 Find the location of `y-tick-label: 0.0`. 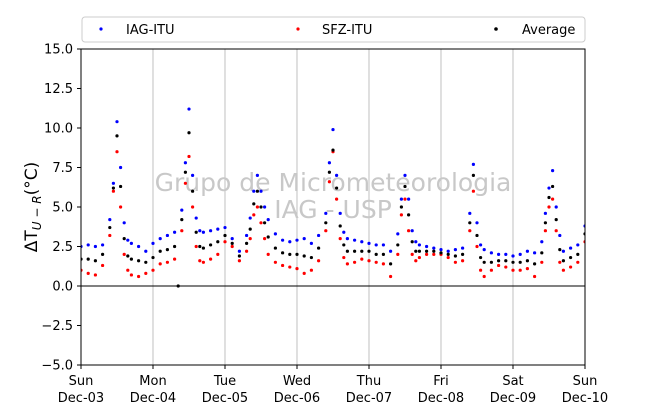

y-tick-label: 0.0 is located at coordinates (62, 287).